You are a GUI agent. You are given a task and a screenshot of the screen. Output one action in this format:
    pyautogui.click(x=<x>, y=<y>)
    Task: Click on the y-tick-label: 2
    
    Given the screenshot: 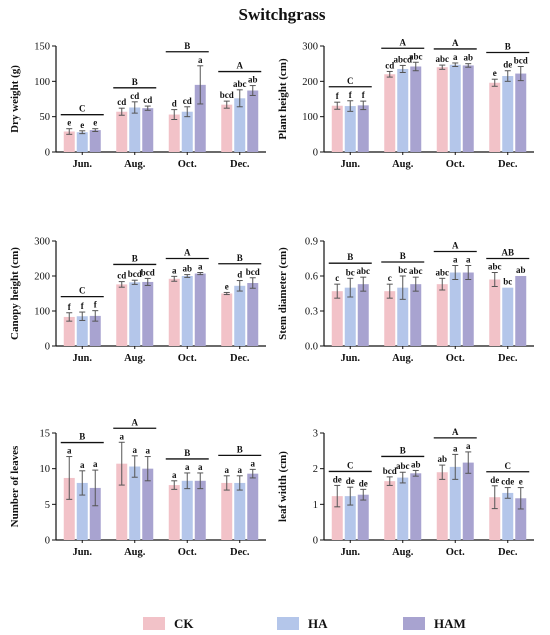 What is the action you would take?
    pyautogui.click(x=315, y=469)
    